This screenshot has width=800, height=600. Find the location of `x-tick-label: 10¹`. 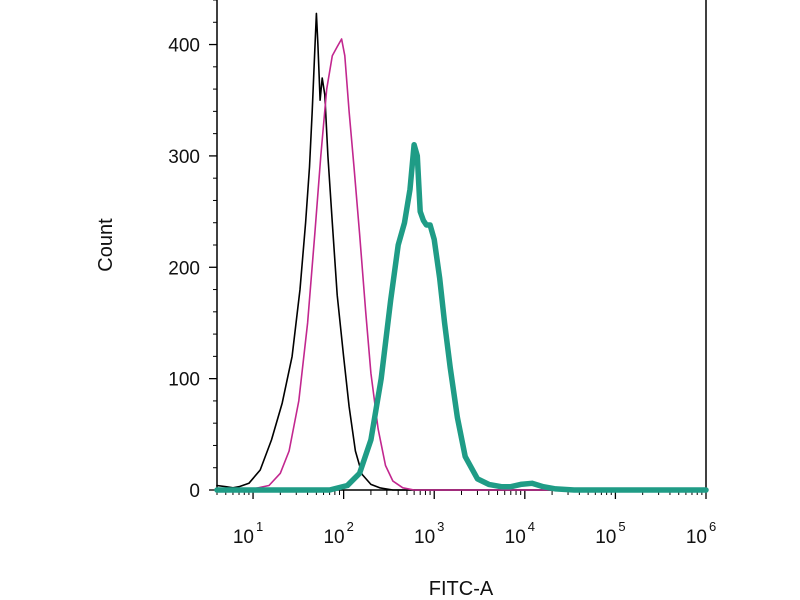

x-tick-label: 10¹ is located at coordinates (248, 533).